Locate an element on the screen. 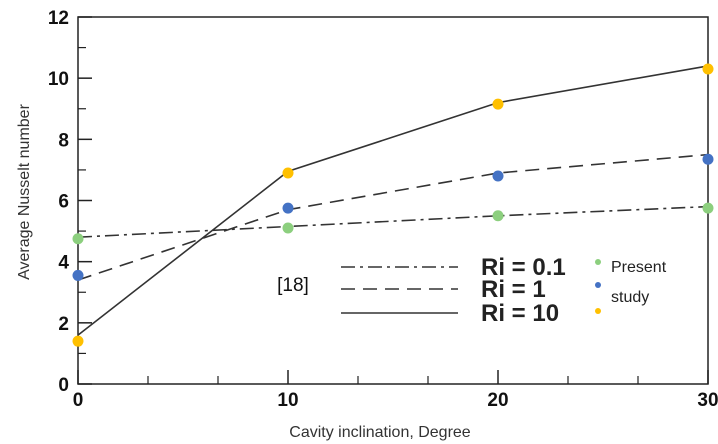  legend-present-label: Present is located at coordinates (639, 267).